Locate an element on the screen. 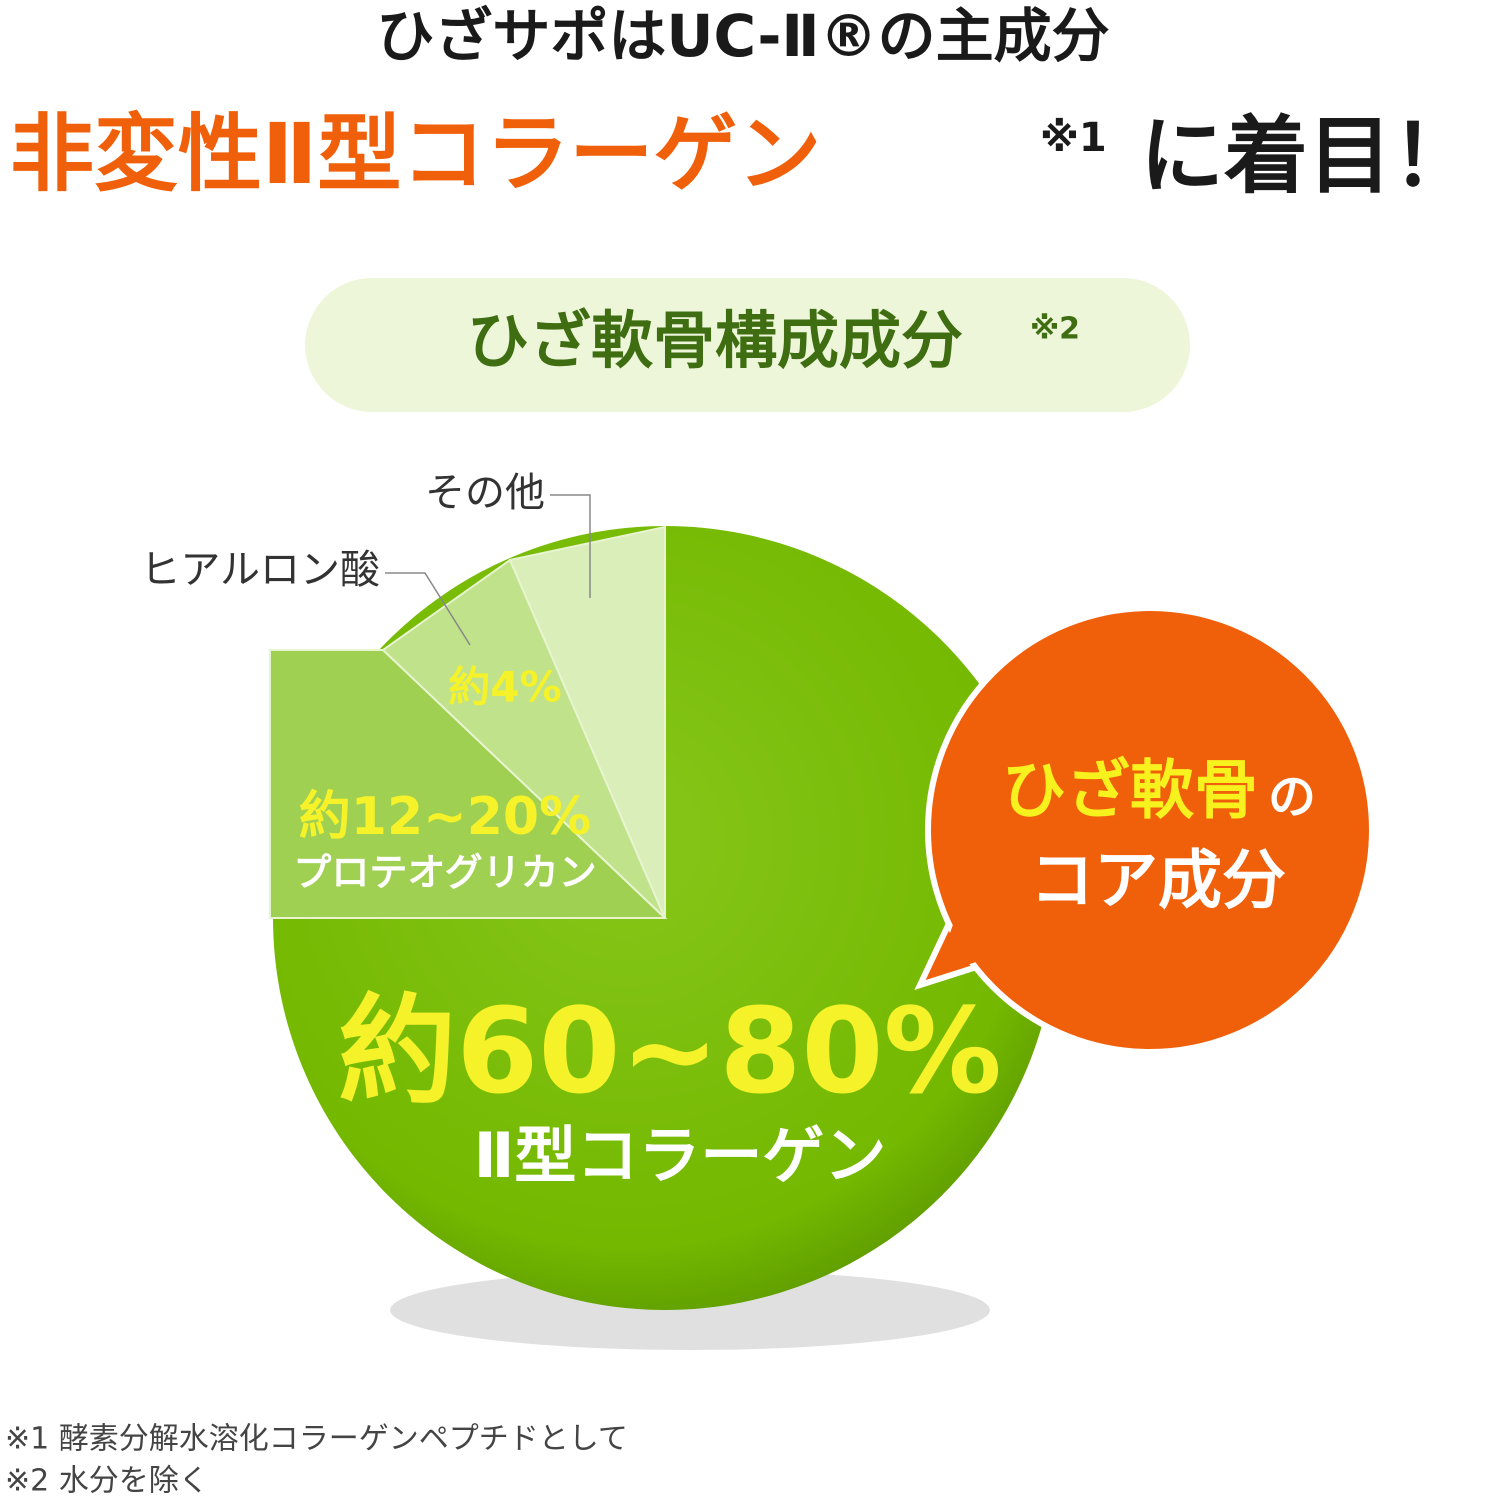 The width and height of the screenshot is (1487, 1500). header-line1: ひざサポはUC-Ⅱ®の主成分 is located at coordinates (742, 36).